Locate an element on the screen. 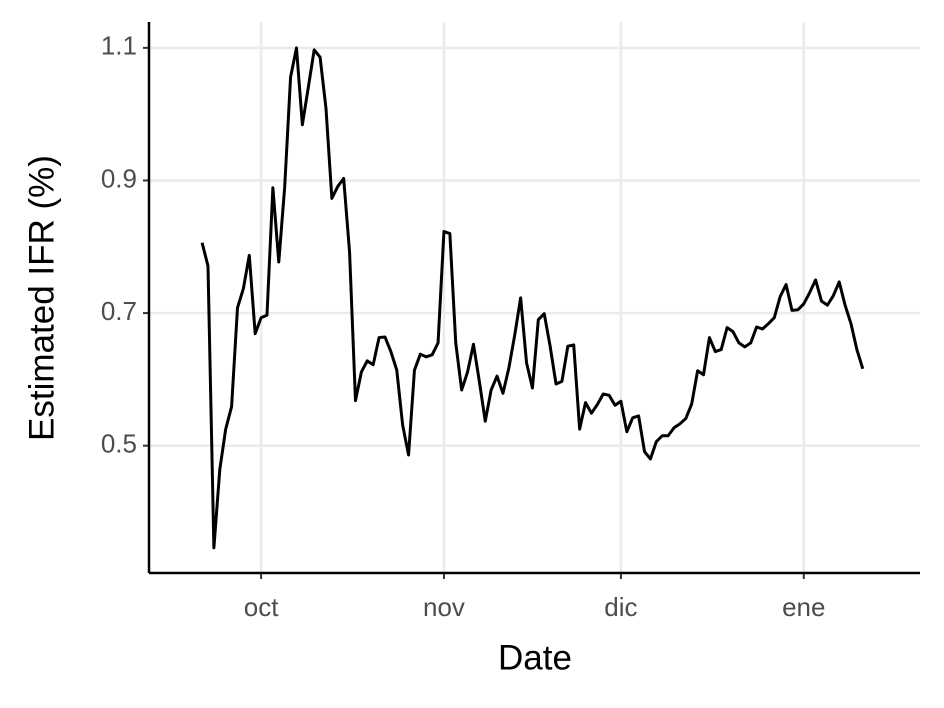 This screenshot has height=708, width=944. y-tick-label: 0.9 is located at coordinates (119, 178).